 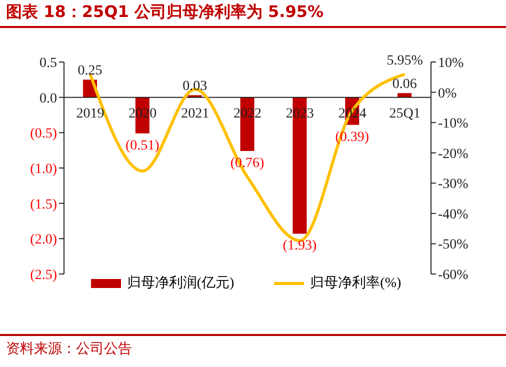 I want to click on data-label: 0.25, so click(x=90, y=71).